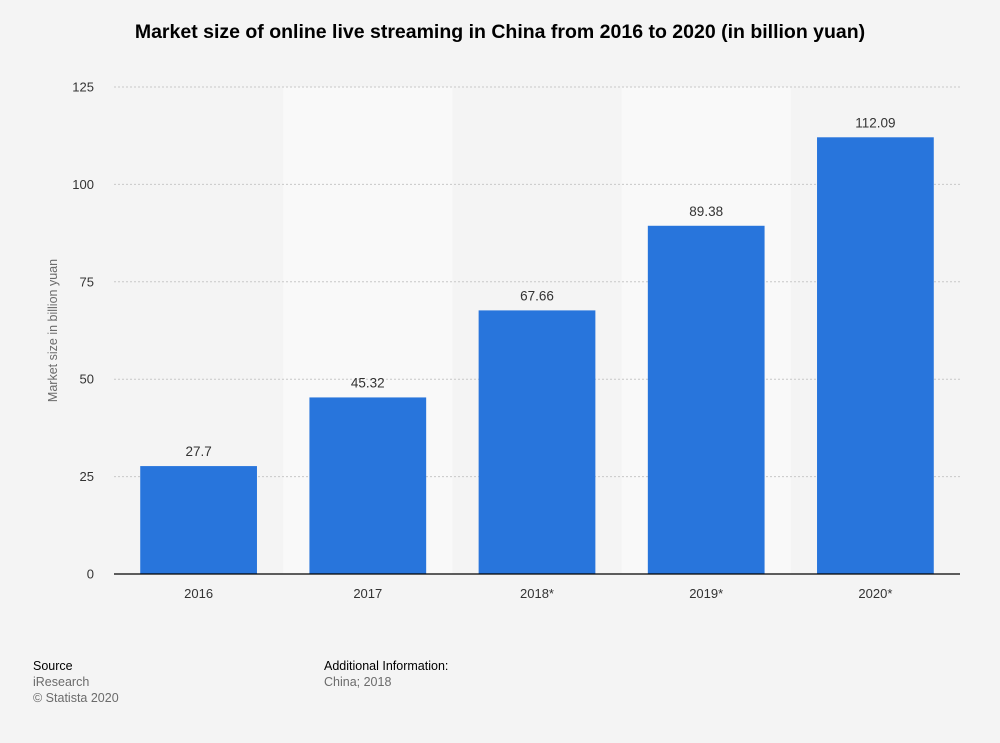  Describe the element at coordinates (87, 476) in the screenshot. I see `y-tick-label: 25` at that location.